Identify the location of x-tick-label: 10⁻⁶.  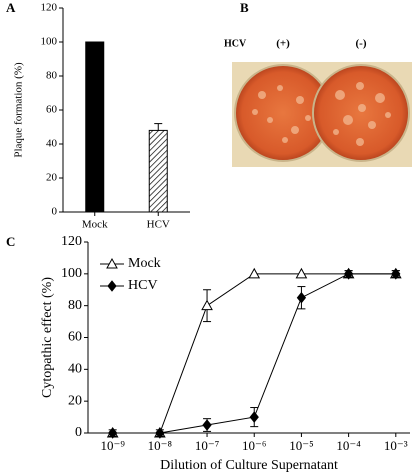
(254, 445).